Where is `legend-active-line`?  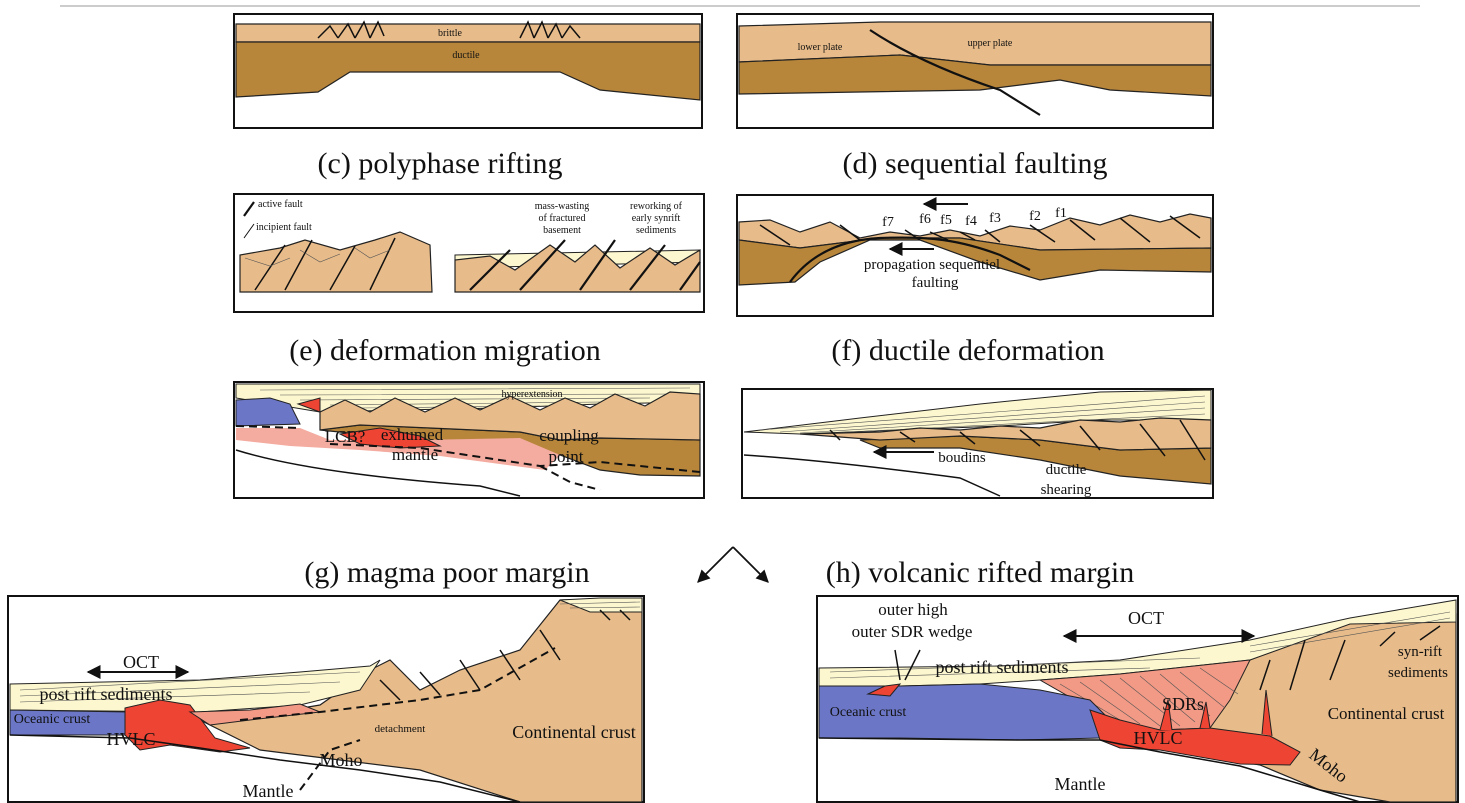 legend-active-line is located at coordinates (249, 209).